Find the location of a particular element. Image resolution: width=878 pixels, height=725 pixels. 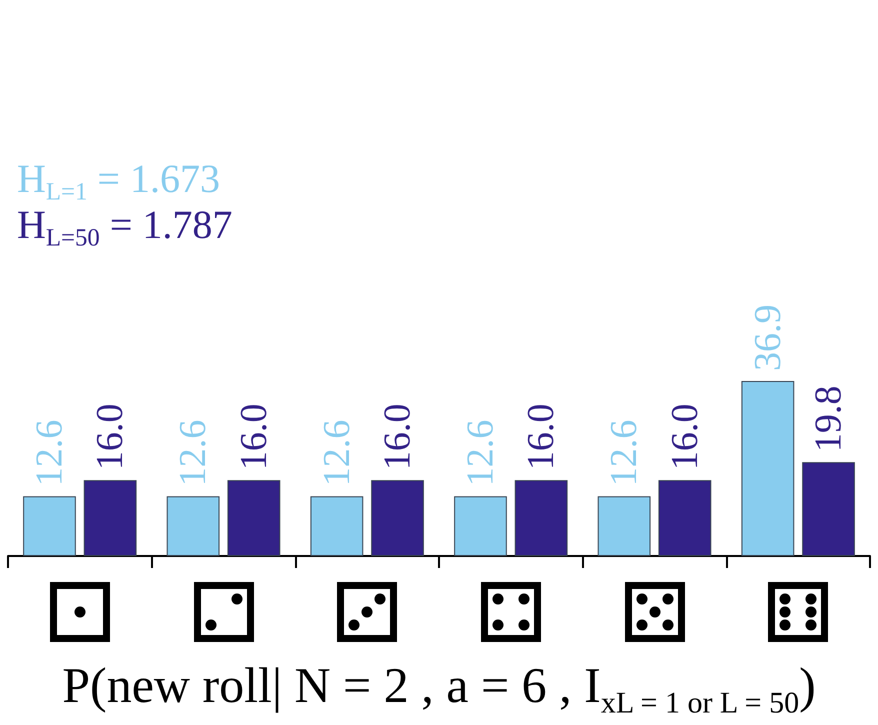

data-label: 36.9 is located at coordinates (767, 337).